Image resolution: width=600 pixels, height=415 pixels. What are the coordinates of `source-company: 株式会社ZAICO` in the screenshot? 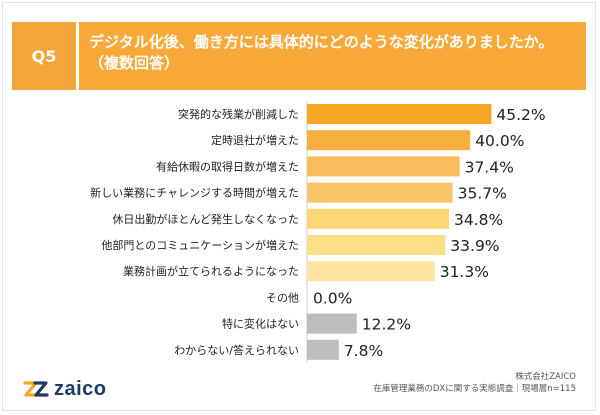 It's located at (545, 377).